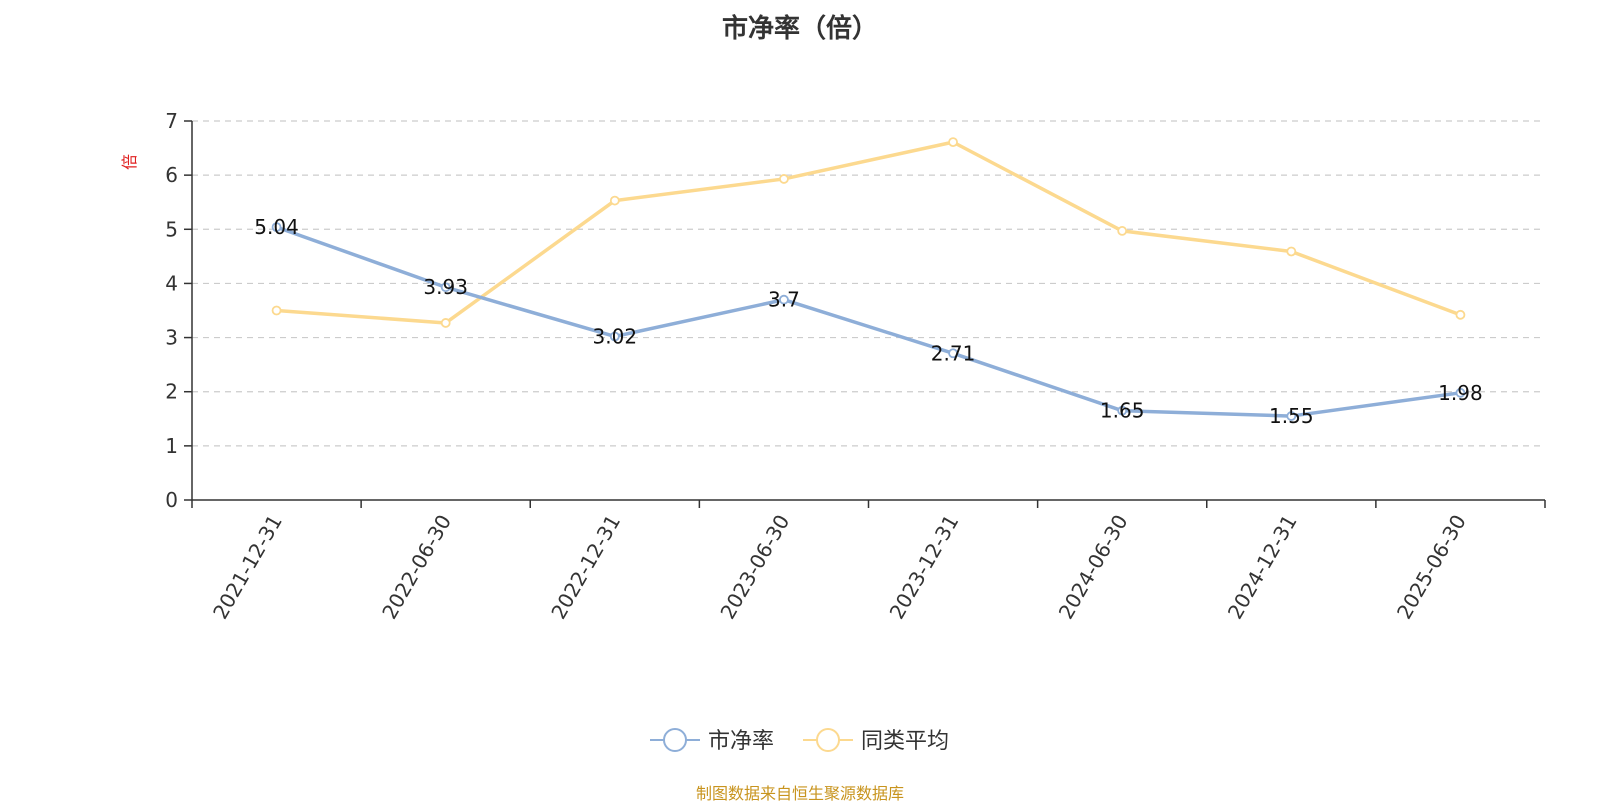 This screenshot has height=804, width=1600. What do you see at coordinates (171, 283) in the screenshot?
I see `y-tick-label: 4` at bounding box center [171, 283].